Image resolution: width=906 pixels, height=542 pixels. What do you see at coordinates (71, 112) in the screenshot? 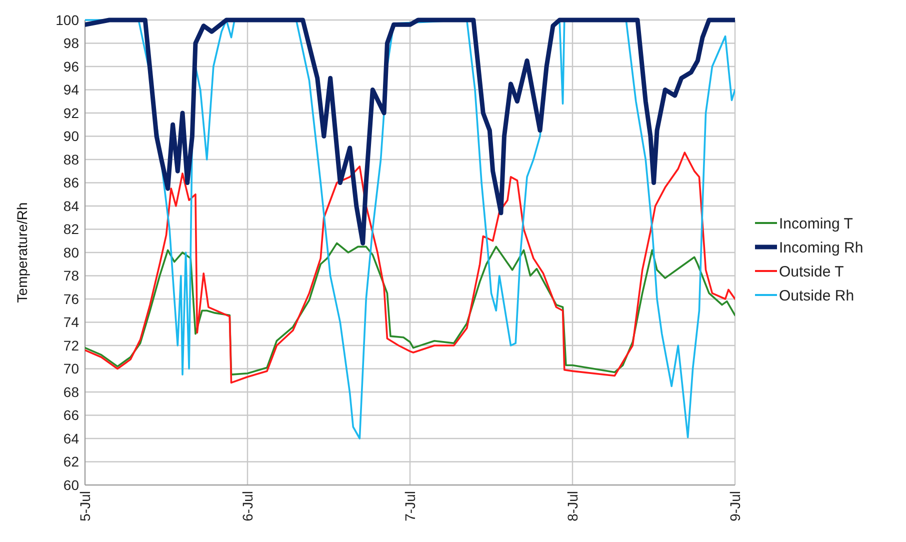
I see `y-tick-label: 92` at bounding box center [71, 112].